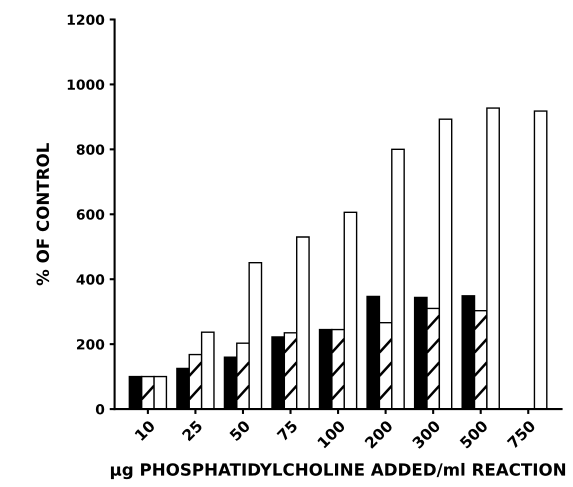 The height and width of the screenshot is (487, 573). What do you see at coordinates (43, 214) in the screenshot?
I see `y-axis-title: % OF CONTROL` at bounding box center [43, 214].